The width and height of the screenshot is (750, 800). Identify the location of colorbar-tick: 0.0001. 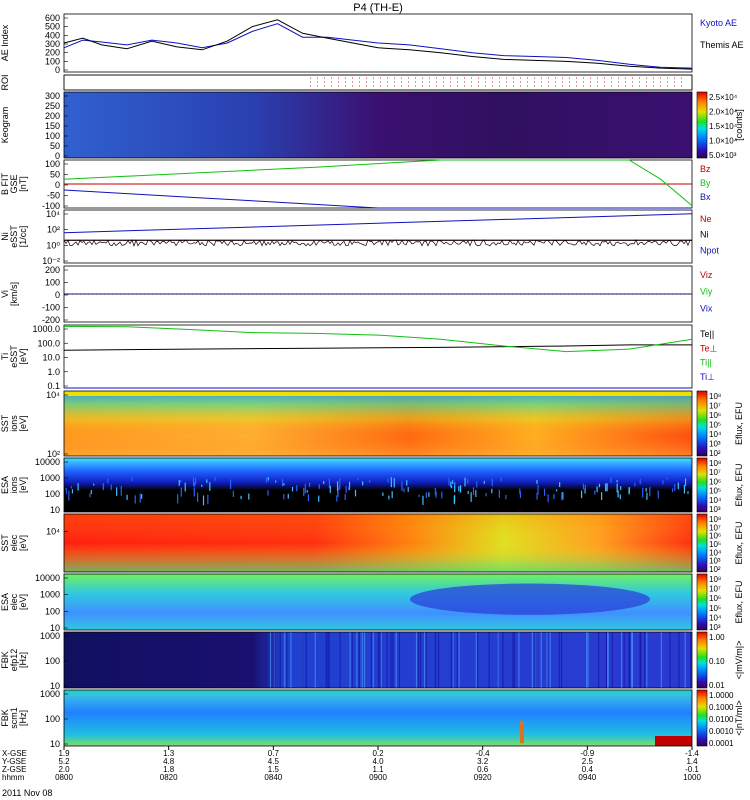
(721, 743).